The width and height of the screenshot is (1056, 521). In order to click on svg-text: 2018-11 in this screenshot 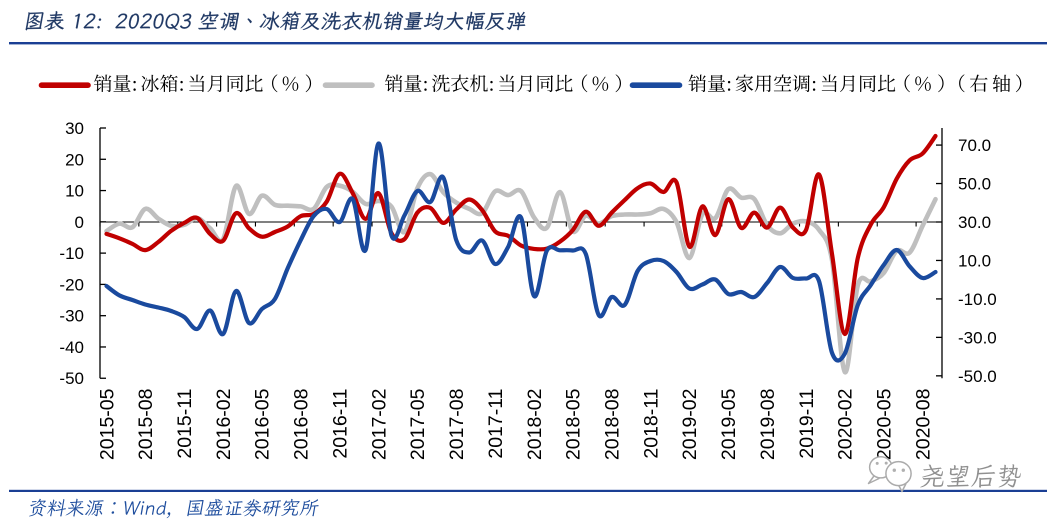, I will do `click(651, 424)`.